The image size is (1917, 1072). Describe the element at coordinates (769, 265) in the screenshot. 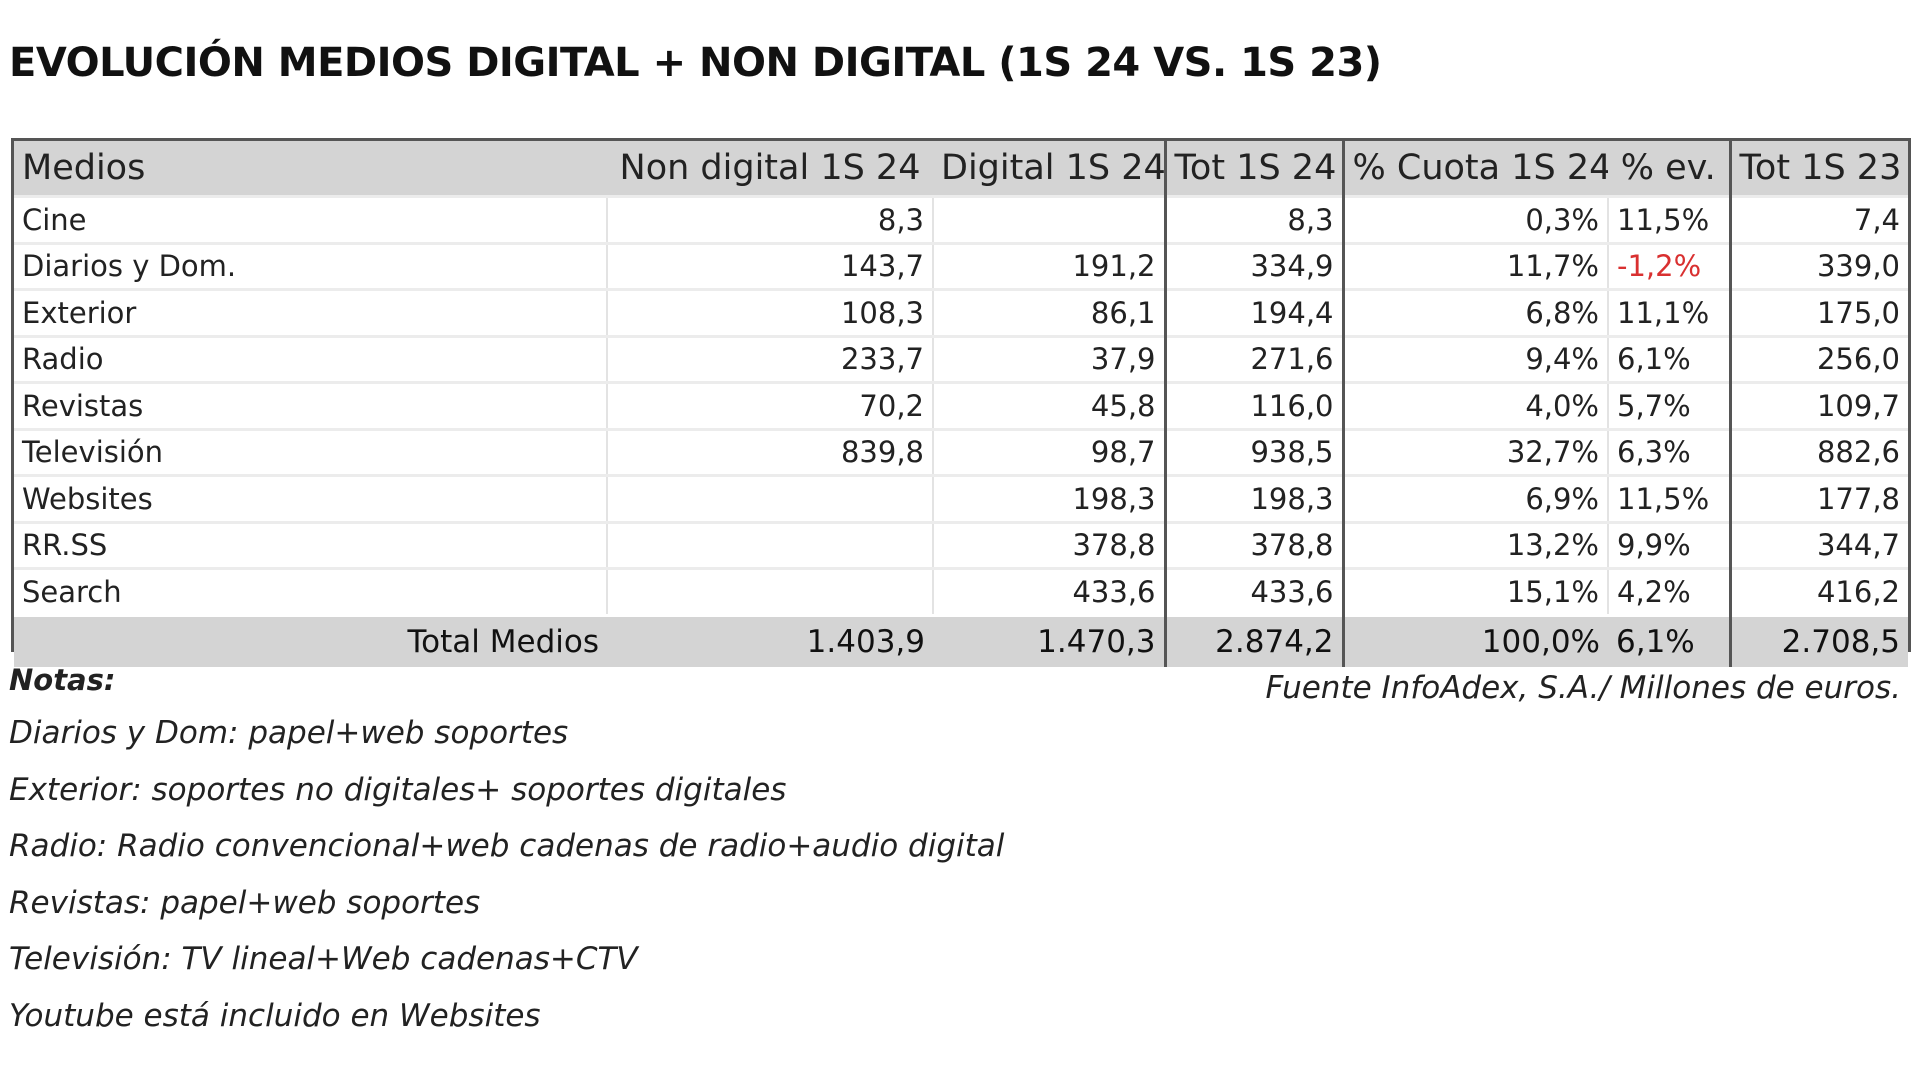

I see `non-digital-cell: 143,7` at that location.